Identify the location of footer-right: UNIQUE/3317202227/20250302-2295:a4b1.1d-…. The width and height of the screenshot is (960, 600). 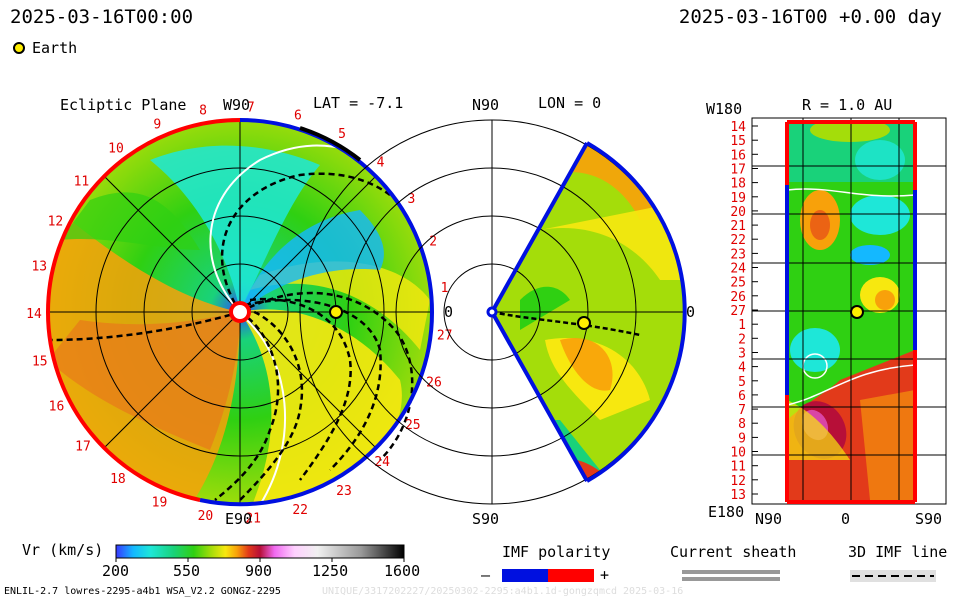
(503, 591).